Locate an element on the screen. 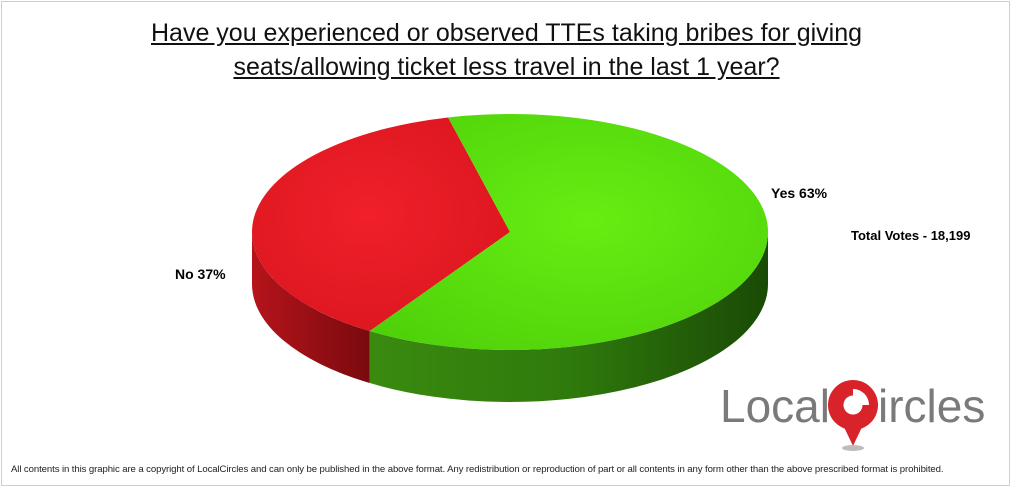 This screenshot has height=489, width=1013. pie-label-no: No 37% is located at coordinates (200, 274).